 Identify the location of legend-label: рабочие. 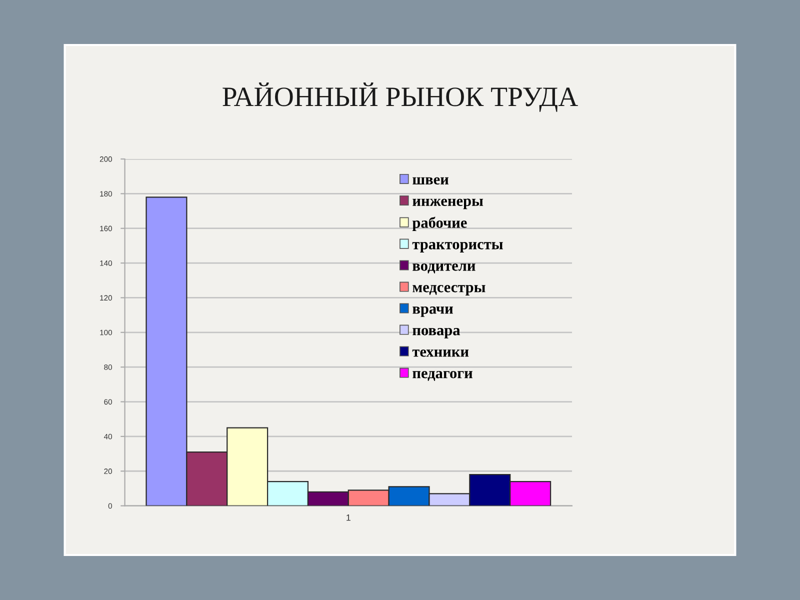
(439, 223).